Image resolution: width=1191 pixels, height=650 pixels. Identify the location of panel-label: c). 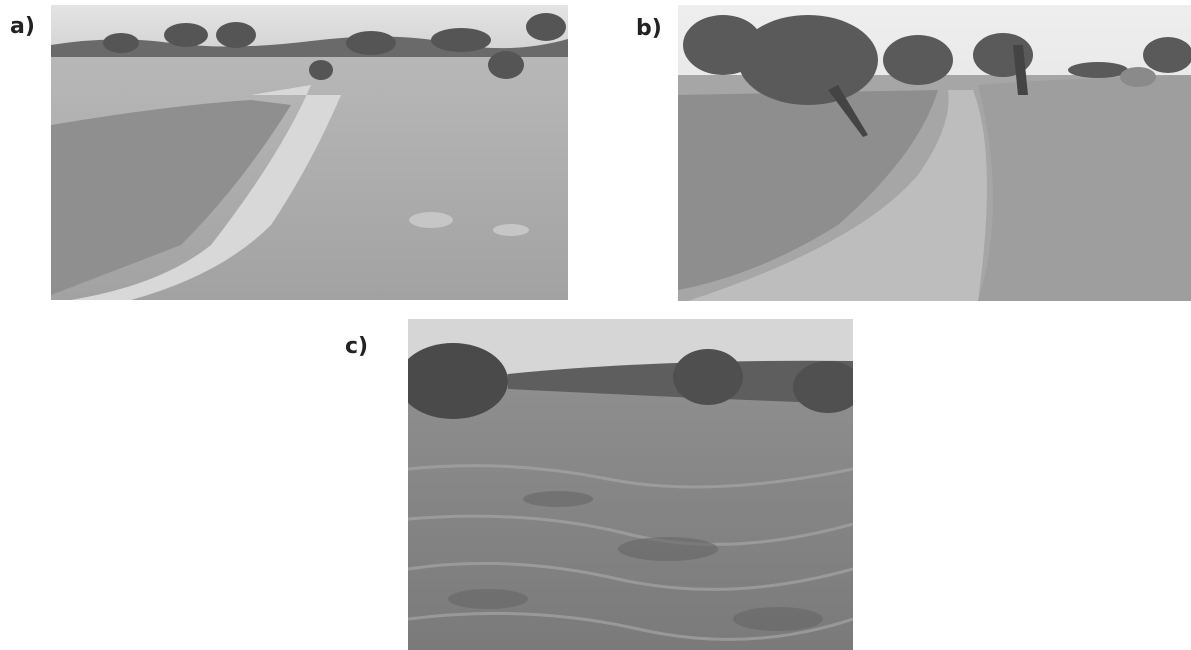
(357, 346).